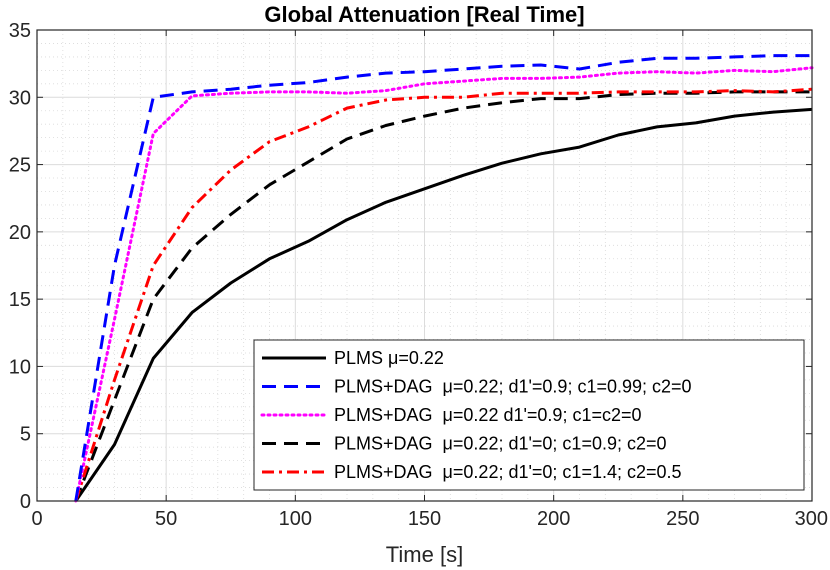  I want to click on x-tick-label: 150, so click(424, 519).